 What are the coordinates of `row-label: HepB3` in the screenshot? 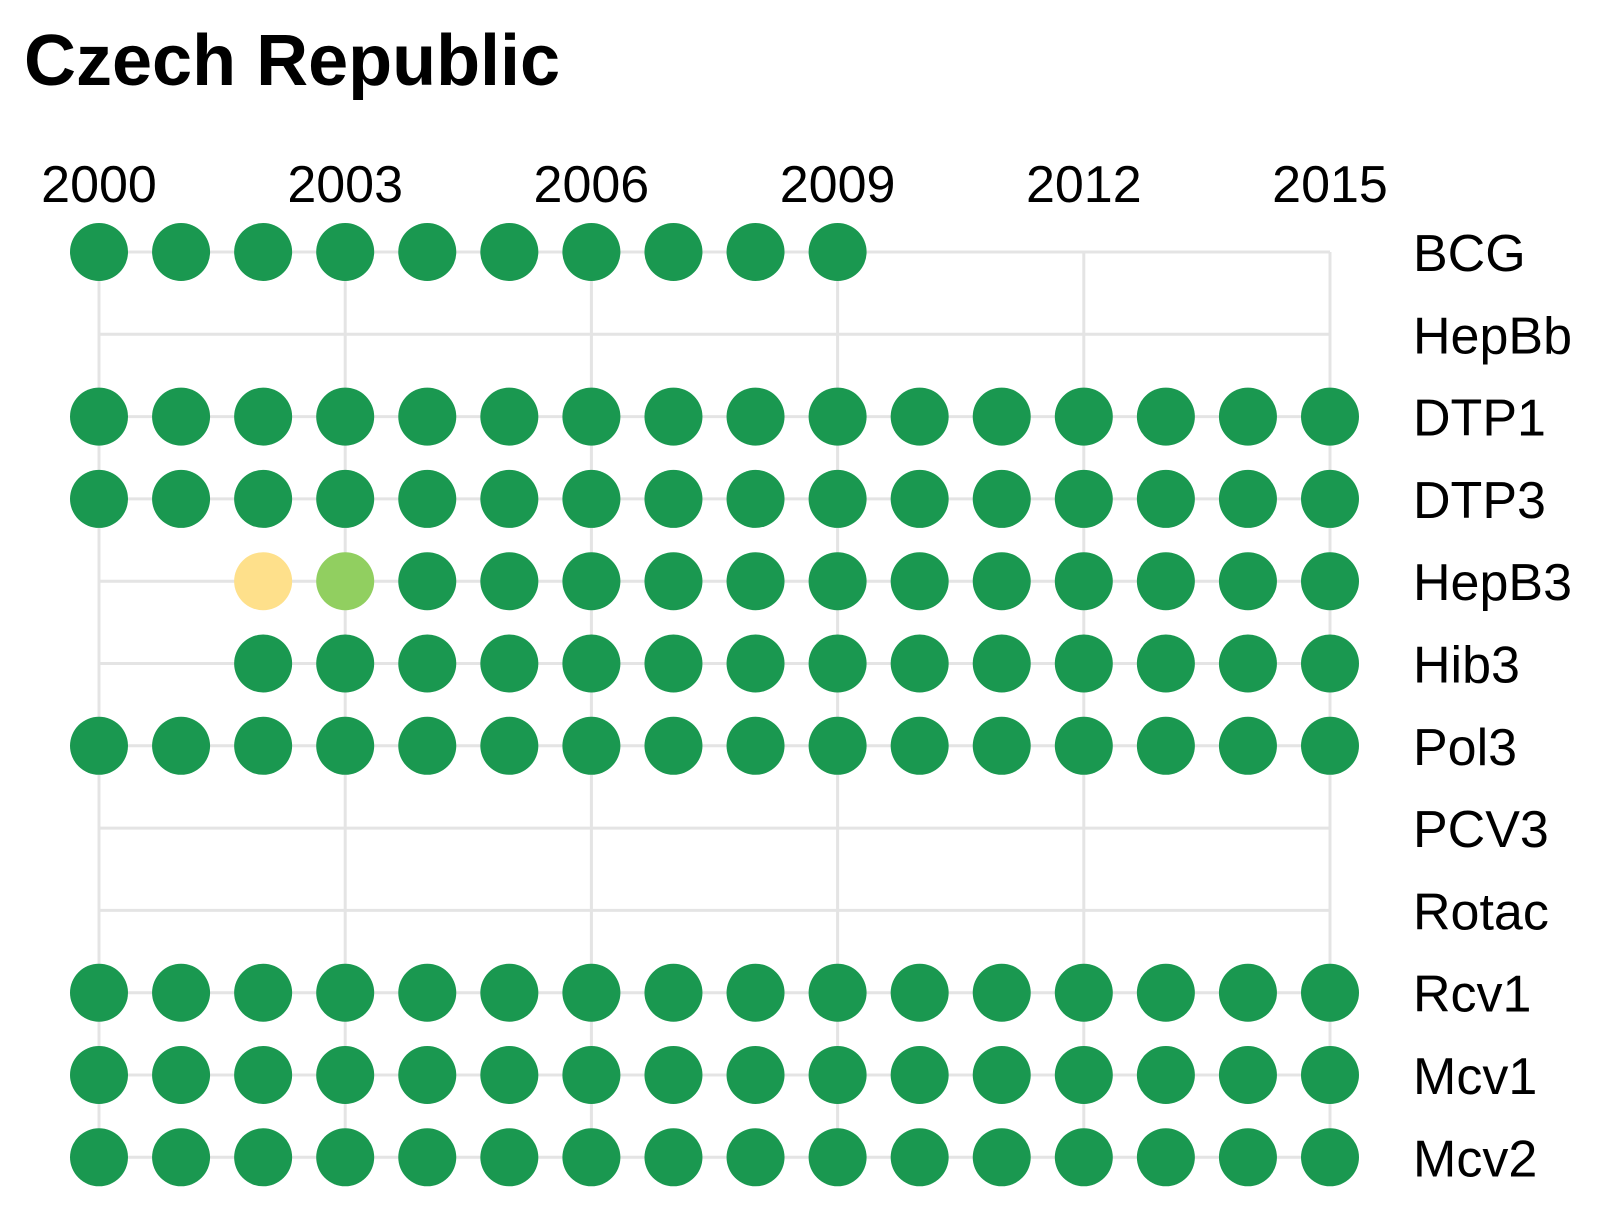 It's located at (1492, 583).